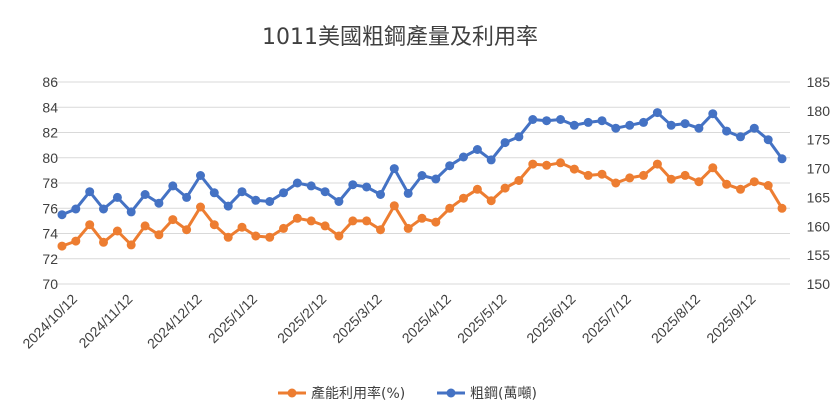 The height and width of the screenshot is (420, 840). I want to click on legend-item-crude-steel: 粗鋼(萬噸), so click(487, 394).